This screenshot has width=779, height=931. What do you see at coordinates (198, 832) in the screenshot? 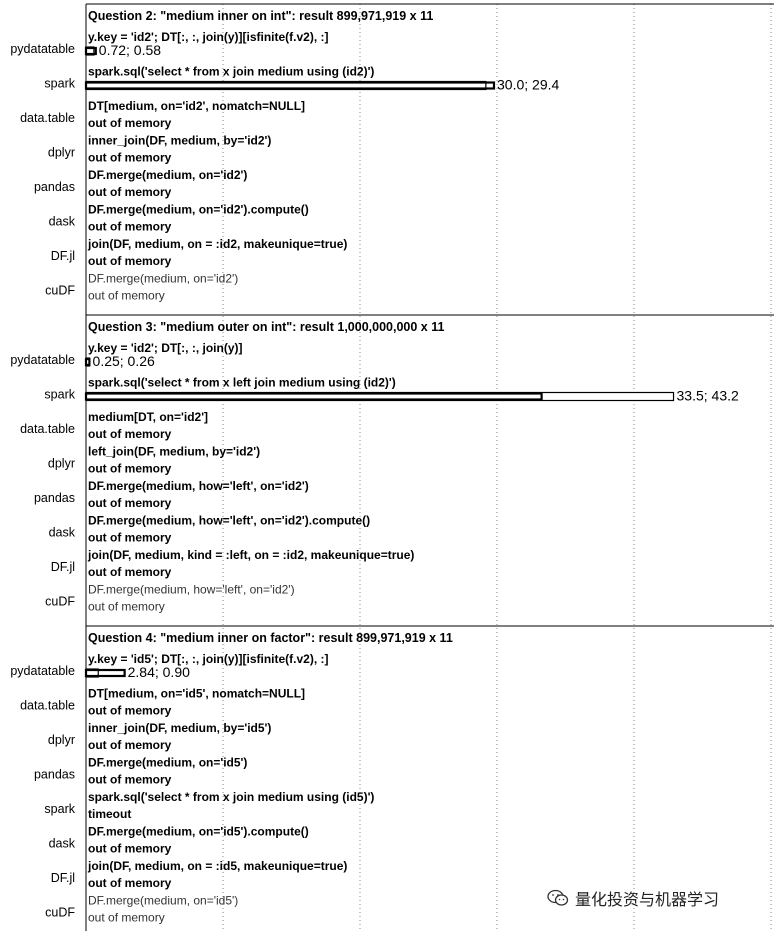
I see `code-label: DF.merge(medium, on='id5').compute()` at bounding box center [198, 832].